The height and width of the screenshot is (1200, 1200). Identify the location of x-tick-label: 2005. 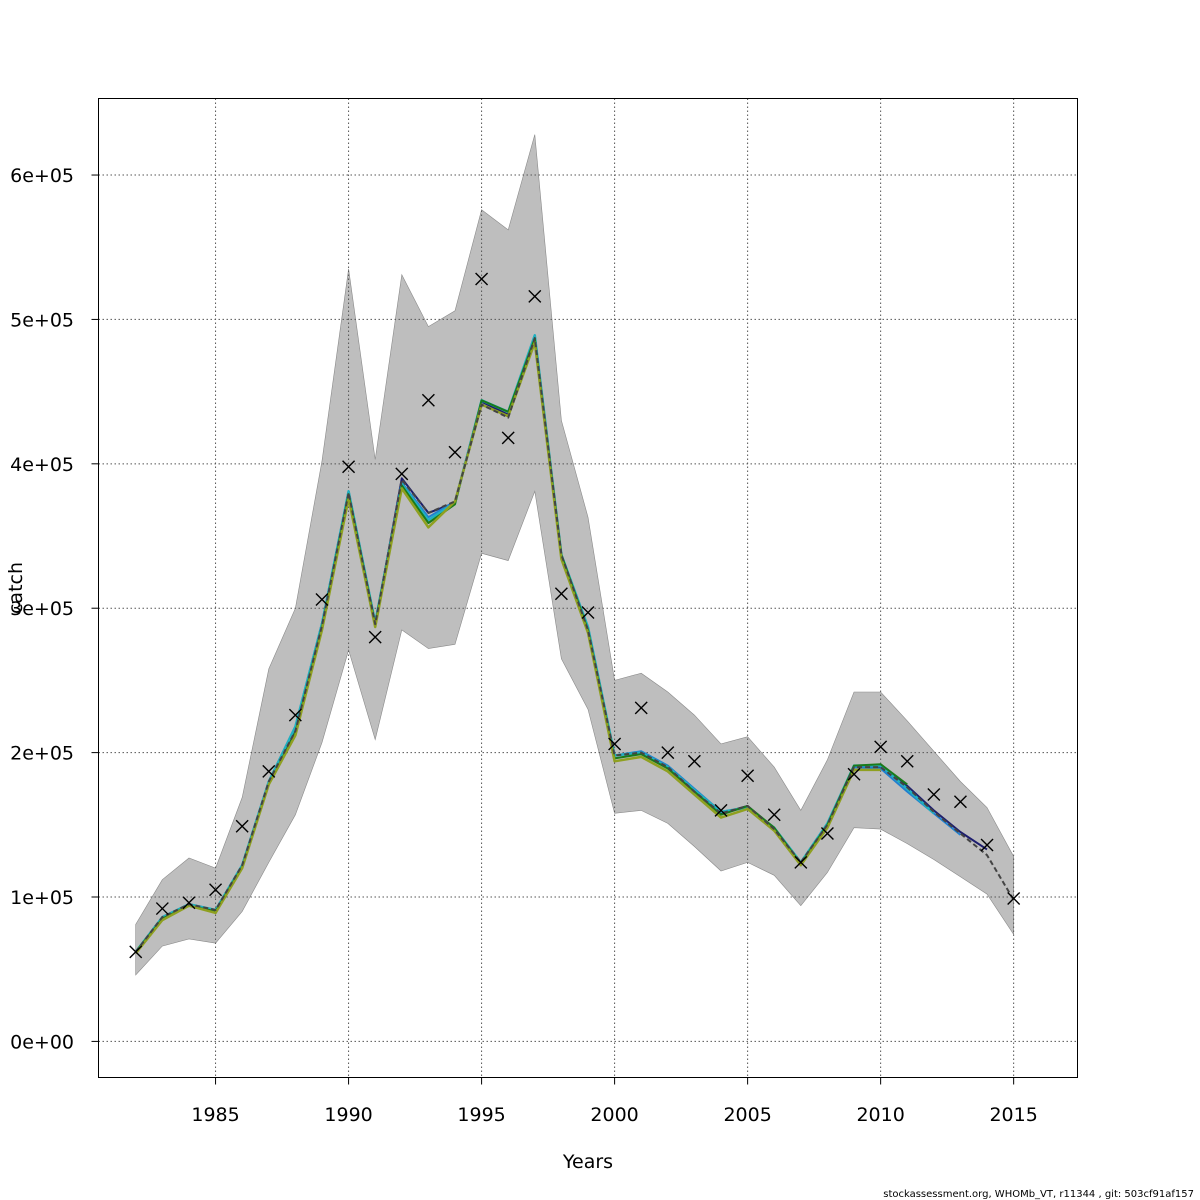
(747, 1115).